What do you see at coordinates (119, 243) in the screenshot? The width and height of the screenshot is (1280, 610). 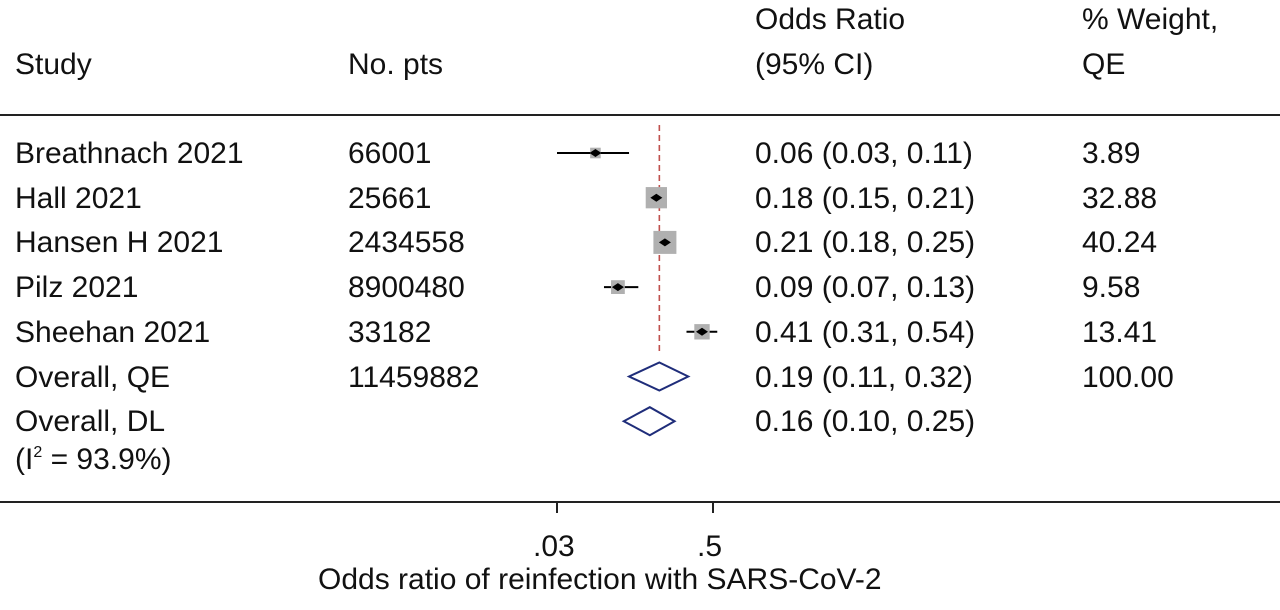 I see `study-name: Hansen H 2021` at bounding box center [119, 243].